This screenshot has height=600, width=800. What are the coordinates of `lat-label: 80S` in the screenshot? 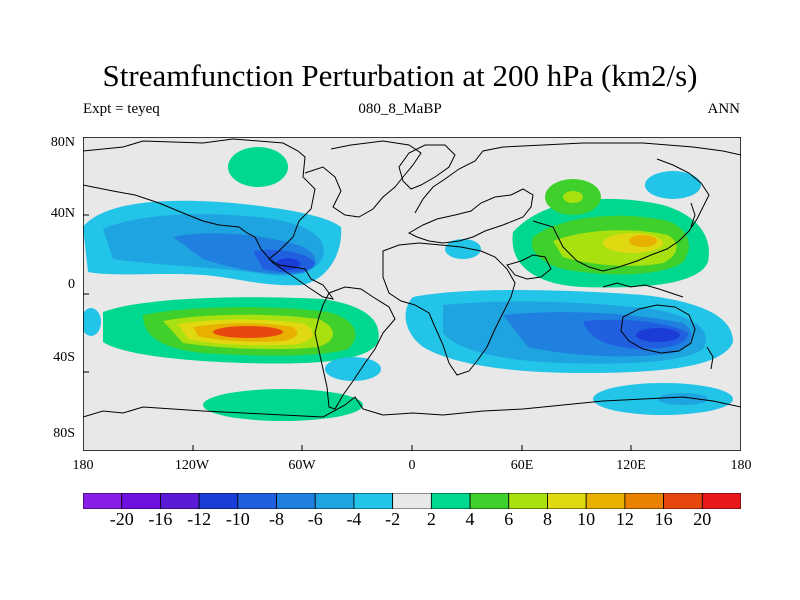 It's located at (64, 433).